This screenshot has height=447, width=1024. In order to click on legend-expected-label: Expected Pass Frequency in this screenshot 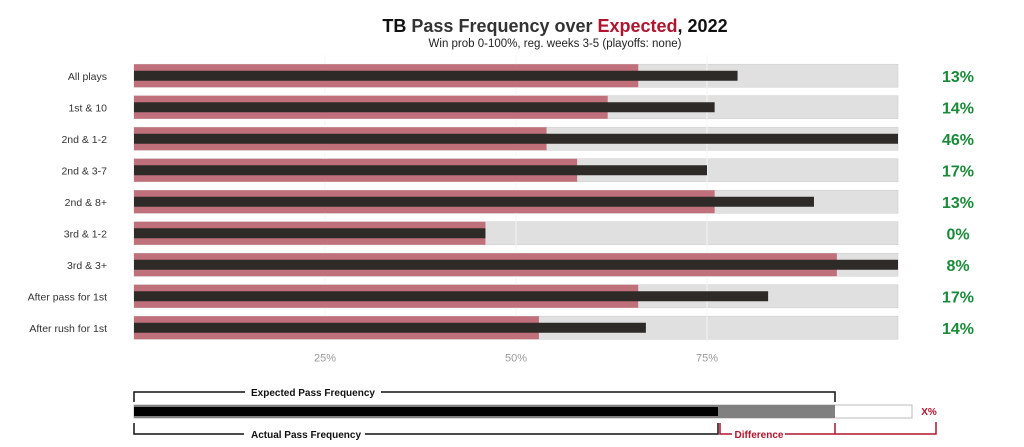, I will do `click(313, 393)`.